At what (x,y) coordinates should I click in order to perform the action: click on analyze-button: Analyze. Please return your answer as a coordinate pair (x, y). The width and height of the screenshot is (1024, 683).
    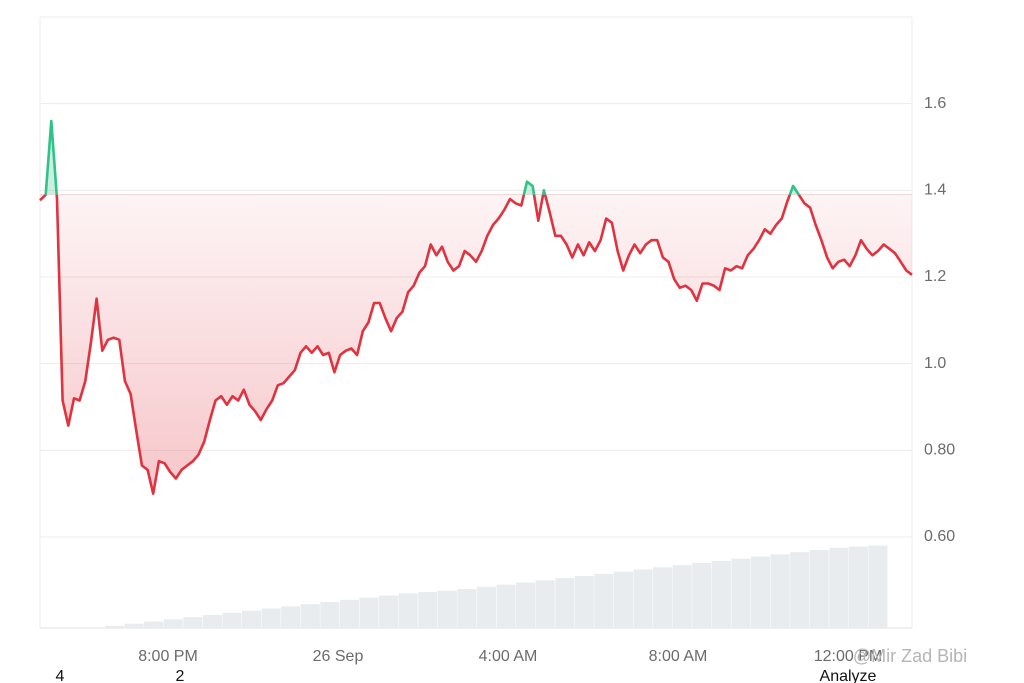
    Looking at the image, I should click on (848, 675).